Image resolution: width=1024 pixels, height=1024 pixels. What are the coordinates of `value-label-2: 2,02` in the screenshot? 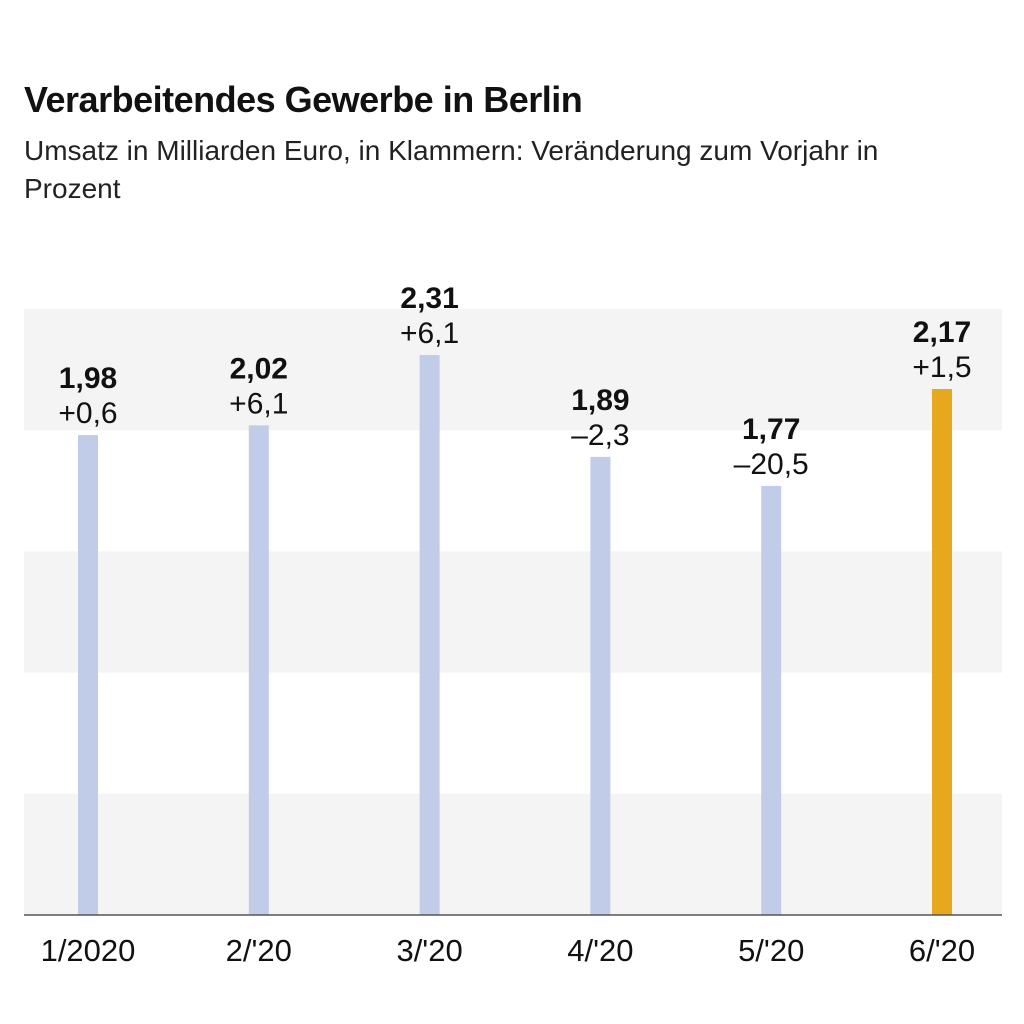 It's located at (259, 368).